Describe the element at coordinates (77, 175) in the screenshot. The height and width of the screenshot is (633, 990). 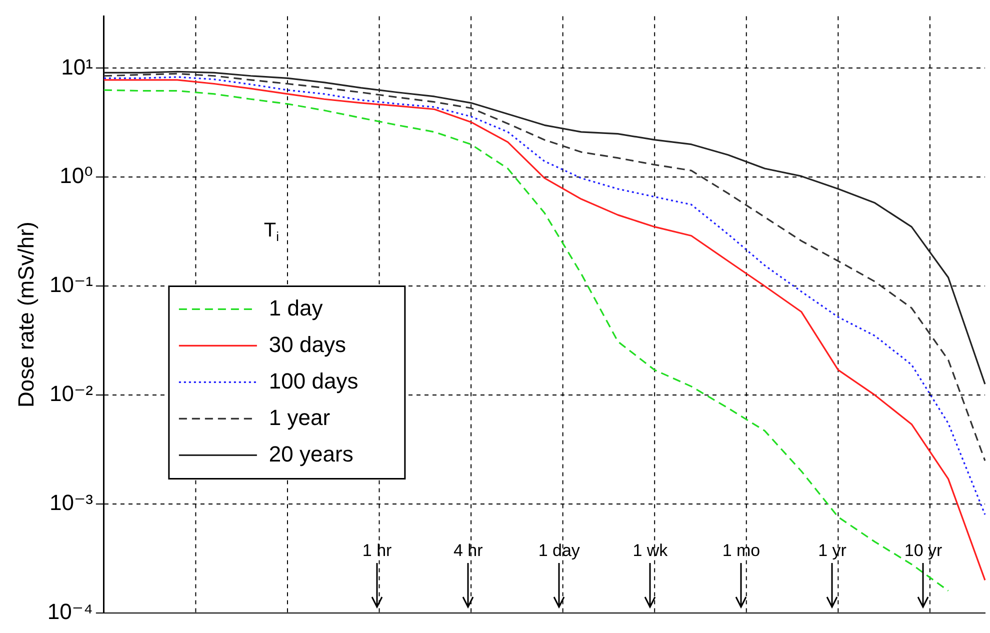
I see `y-tick-label: 10⁰` at that location.